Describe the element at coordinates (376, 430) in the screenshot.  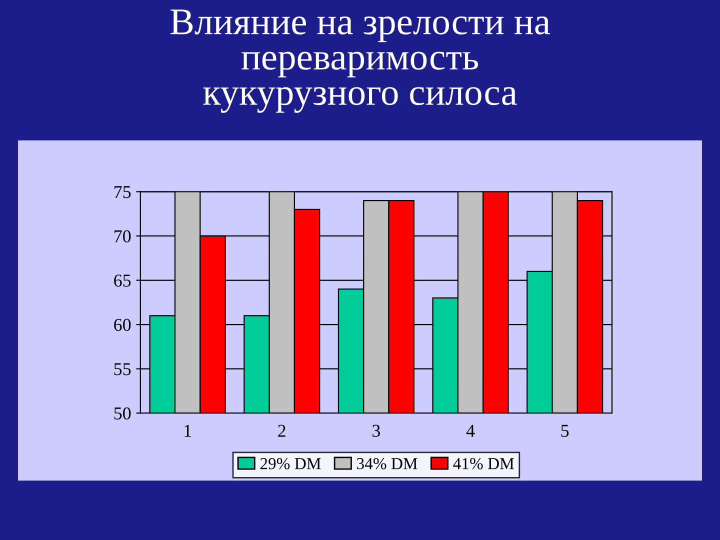
I see `x-tick-label: 3` at that location.